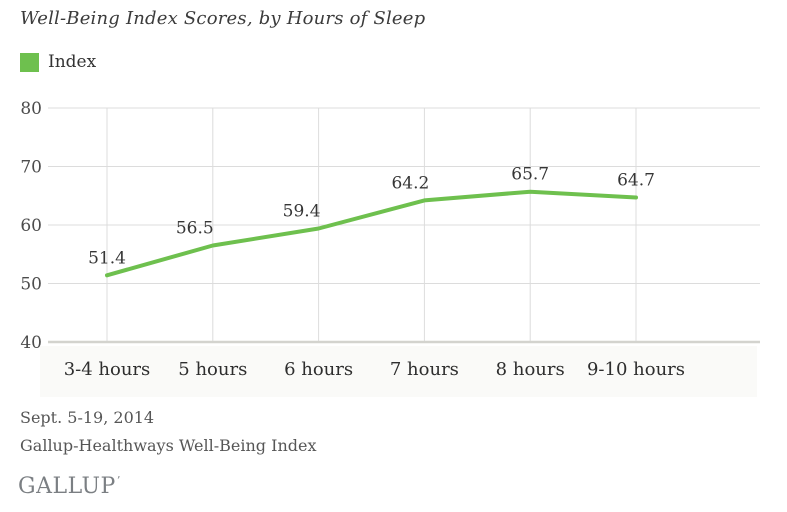 This screenshot has width=787, height=512. Describe the element at coordinates (107, 258) in the screenshot. I see `data-point-label: 51.4` at that location.